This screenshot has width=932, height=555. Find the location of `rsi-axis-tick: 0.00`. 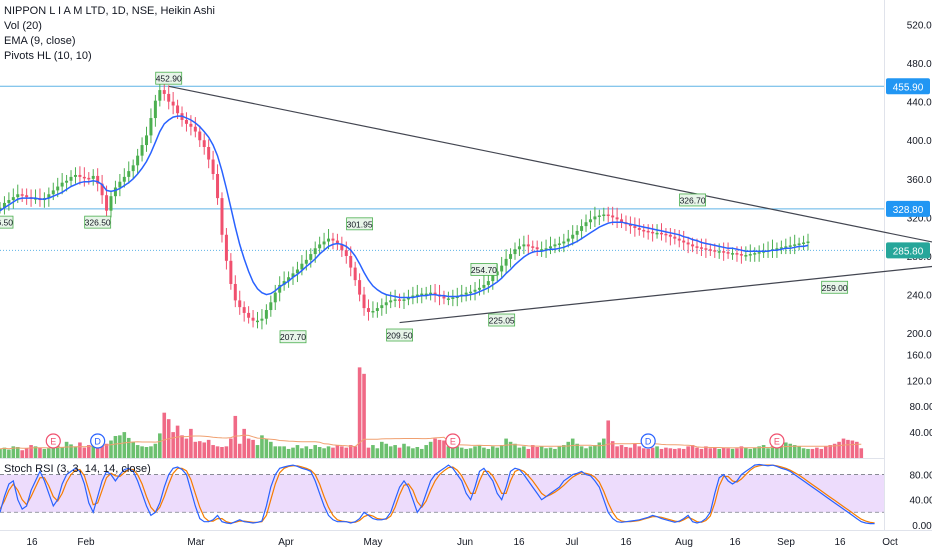

rsi-axis-tick: 0.00 is located at coordinates (922, 526).